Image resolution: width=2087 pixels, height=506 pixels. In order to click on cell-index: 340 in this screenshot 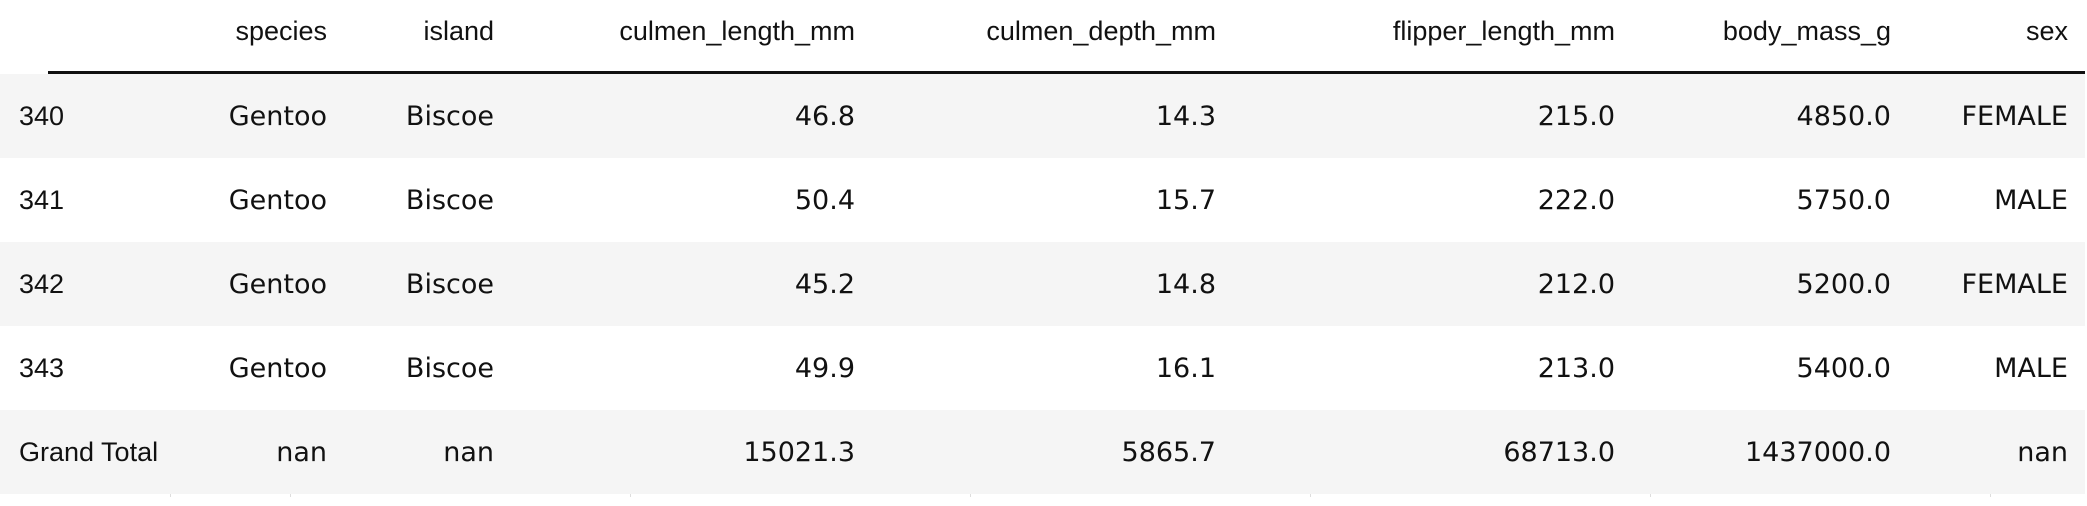, I will do `click(42, 115)`.